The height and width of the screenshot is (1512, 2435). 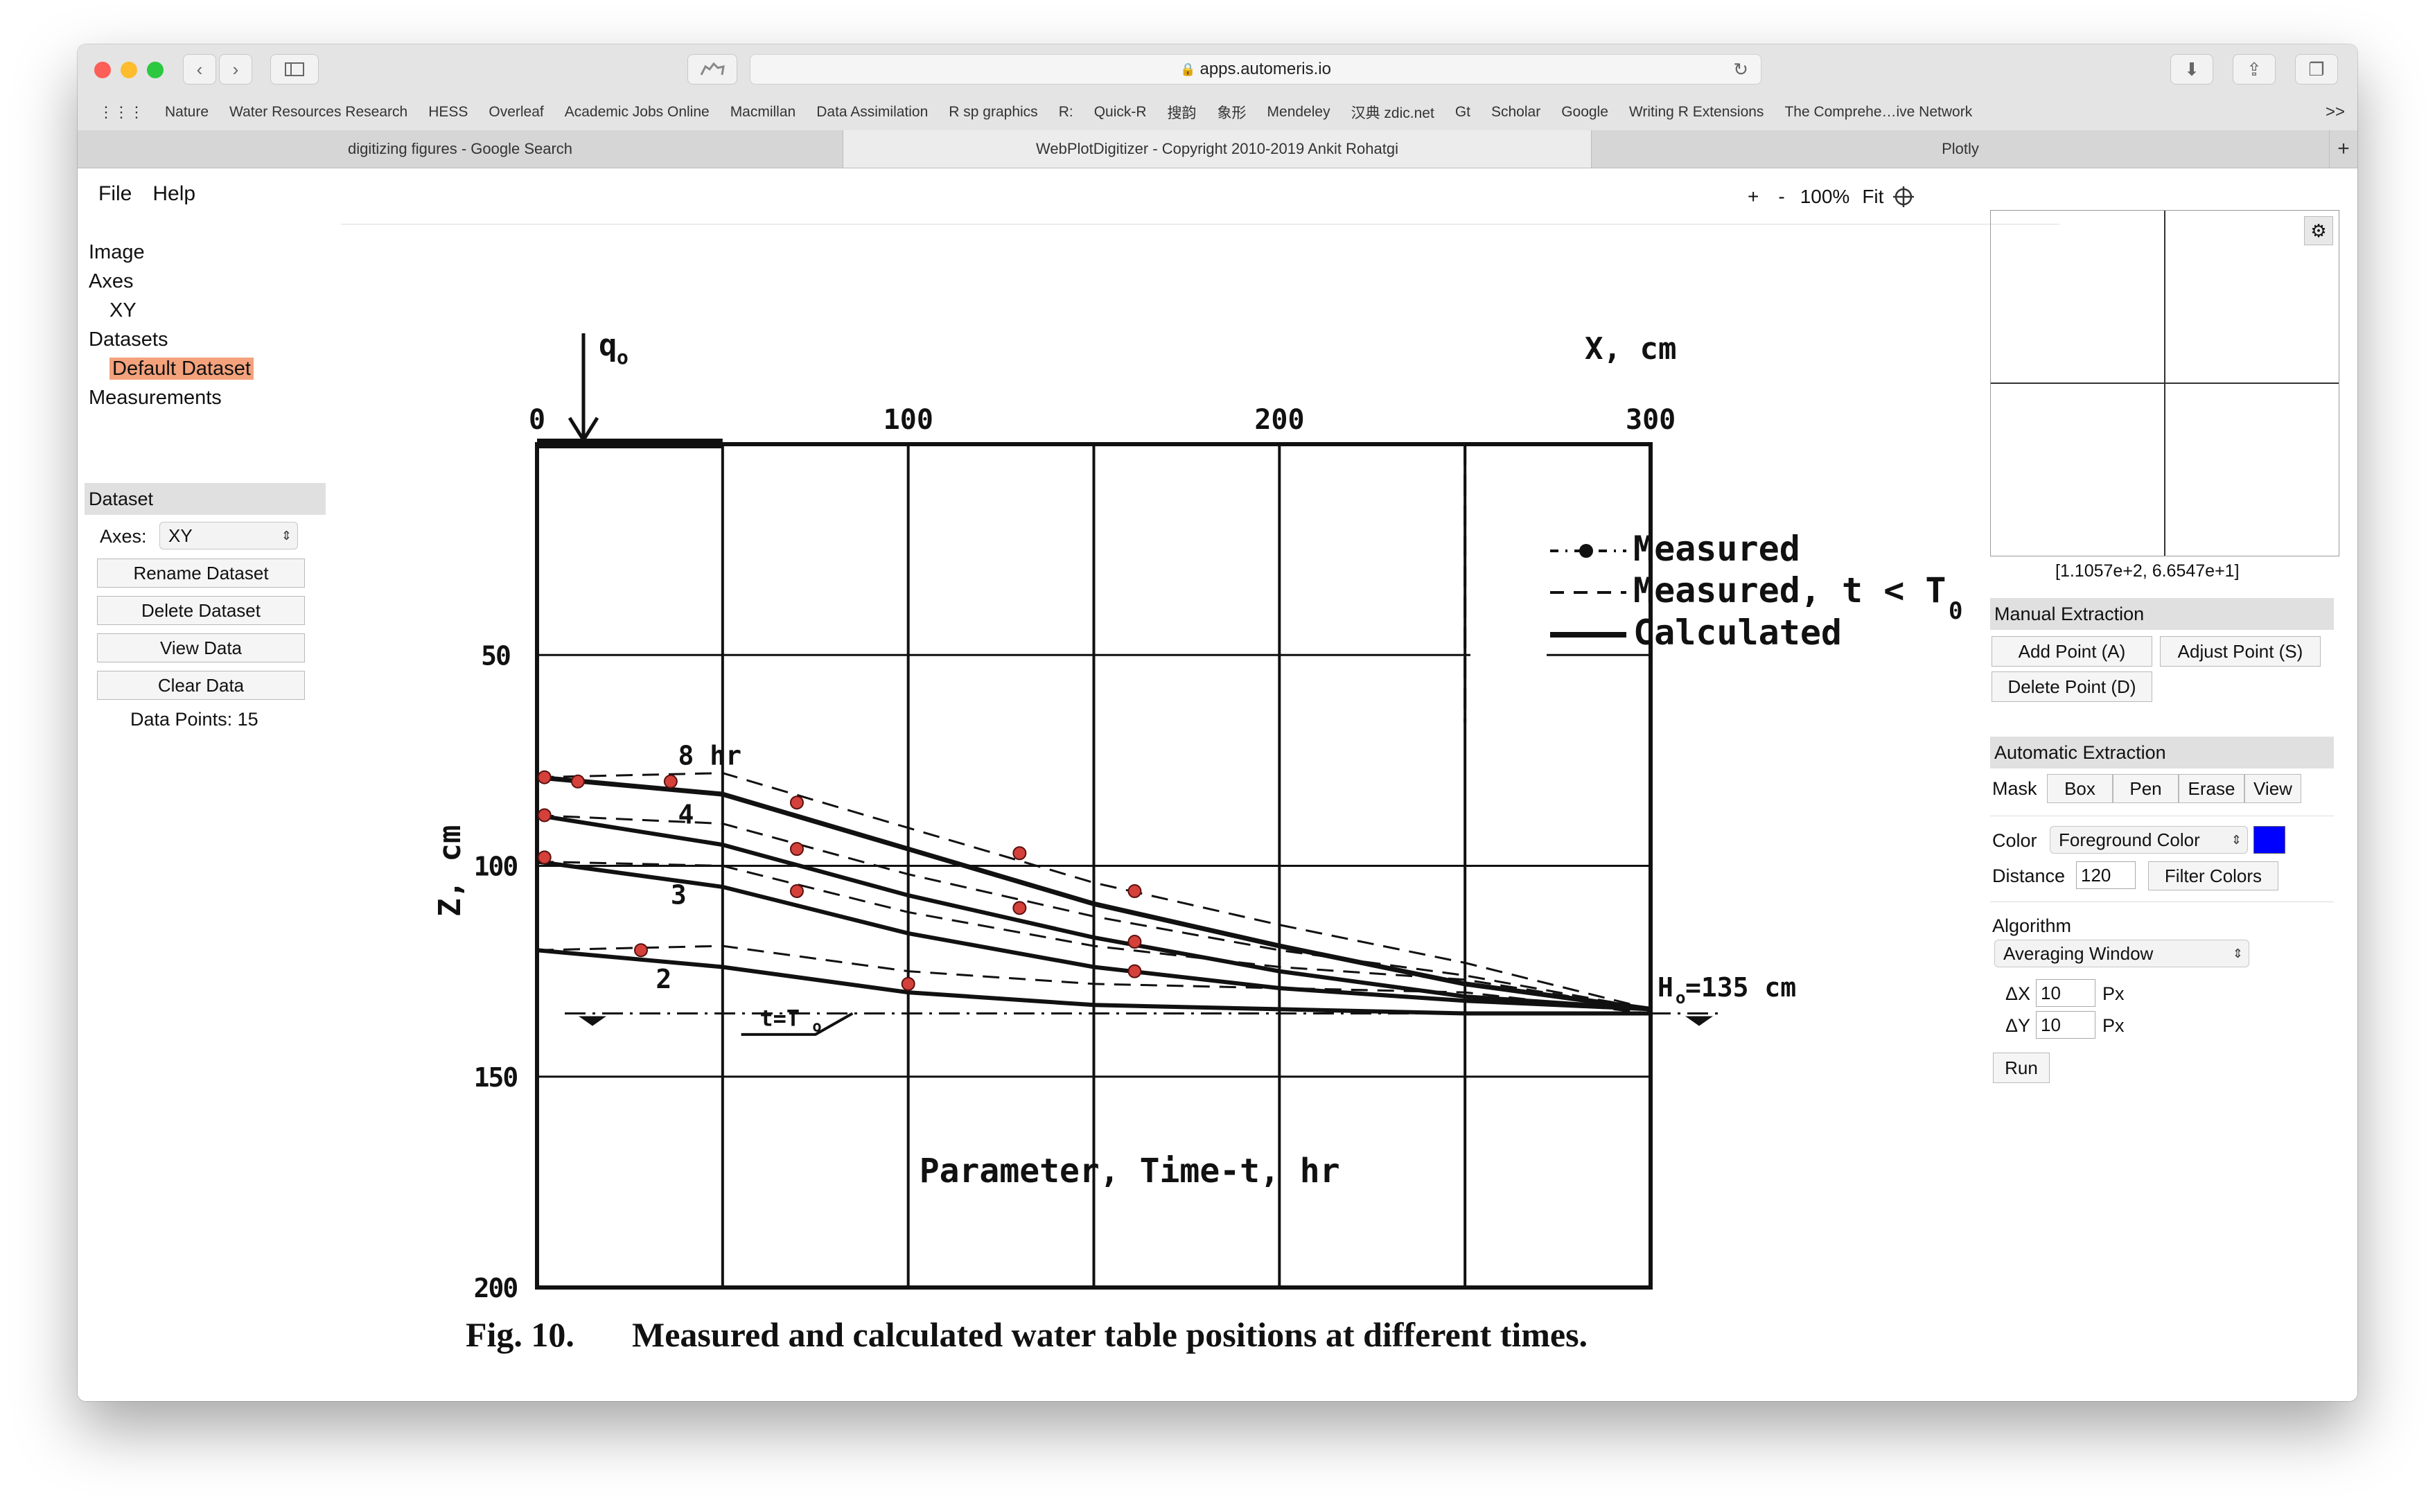 What do you see at coordinates (1065, 112) in the screenshot?
I see `bookmark-item: R:` at bounding box center [1065, 112].